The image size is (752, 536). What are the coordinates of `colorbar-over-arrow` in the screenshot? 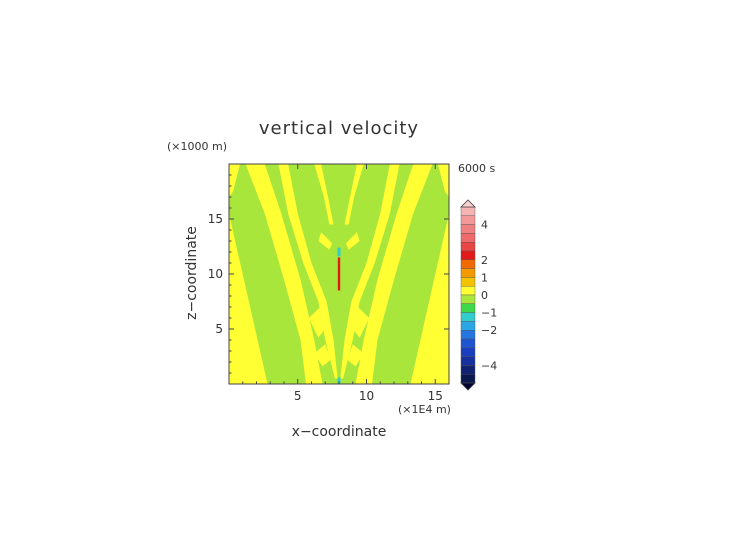 It's located at (468, 203).